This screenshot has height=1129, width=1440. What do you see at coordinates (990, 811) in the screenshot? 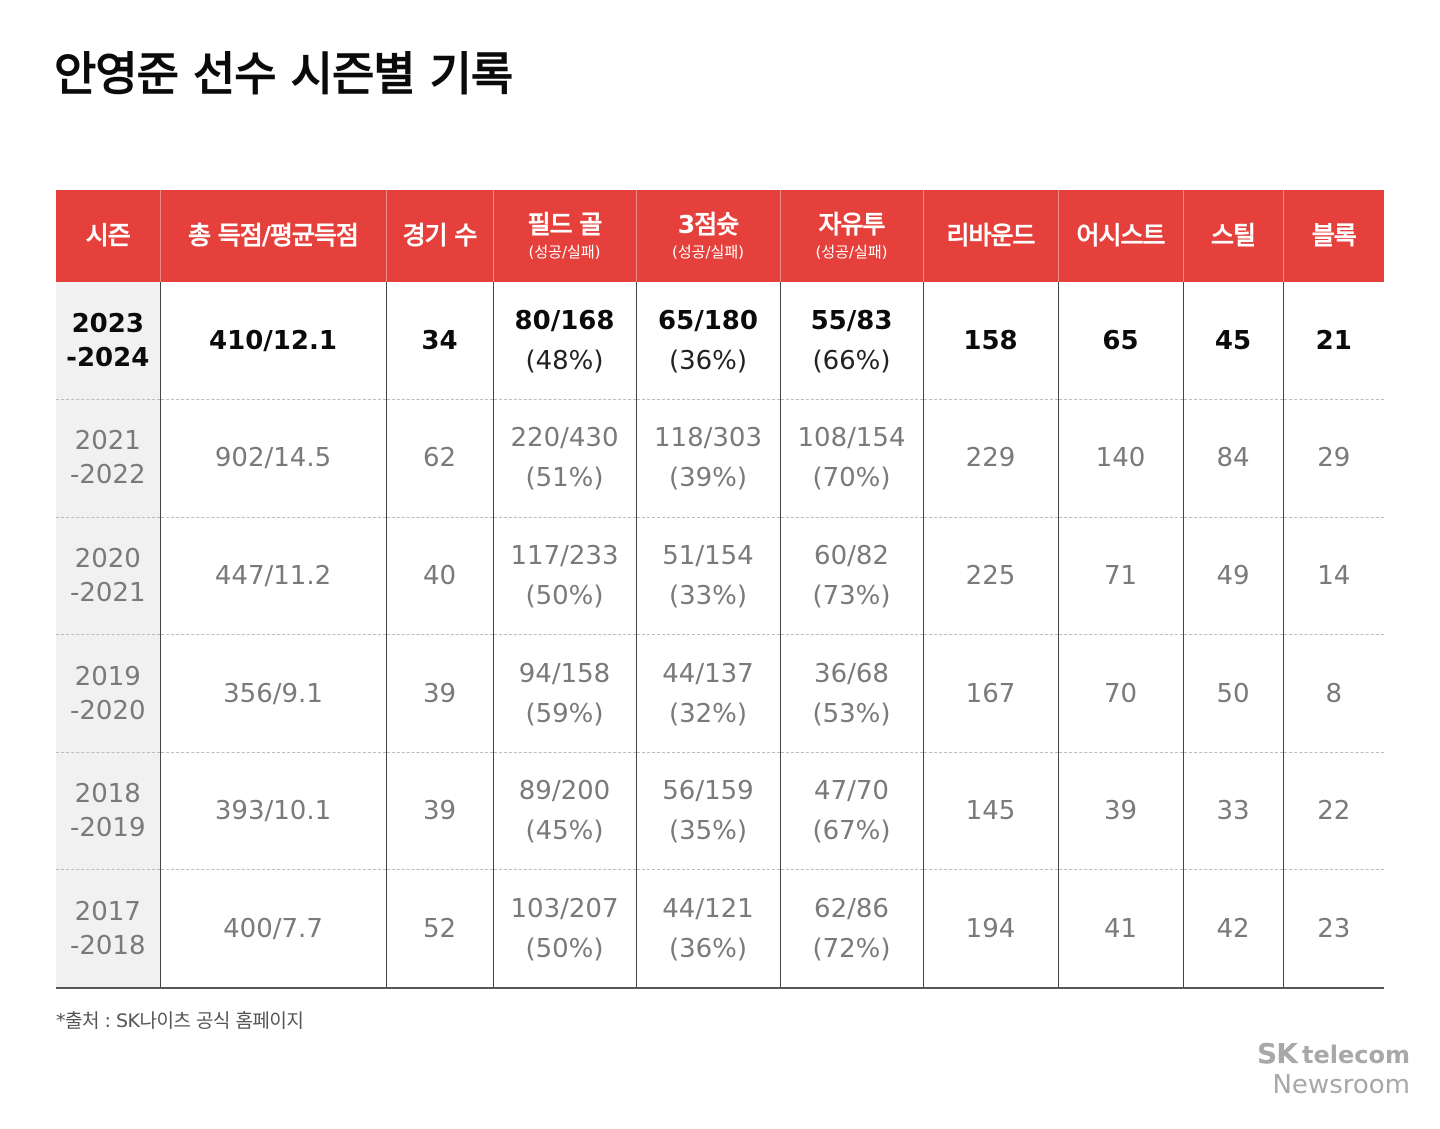
I see `rebounds-cell: 145` at bounding box center [990, 811].